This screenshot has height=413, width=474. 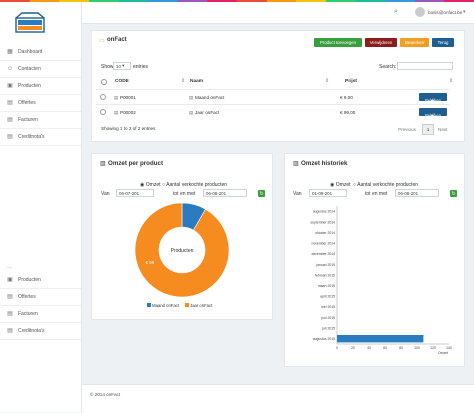 I want to click on edit-button: Bewerken, so click(x=414, y=42).